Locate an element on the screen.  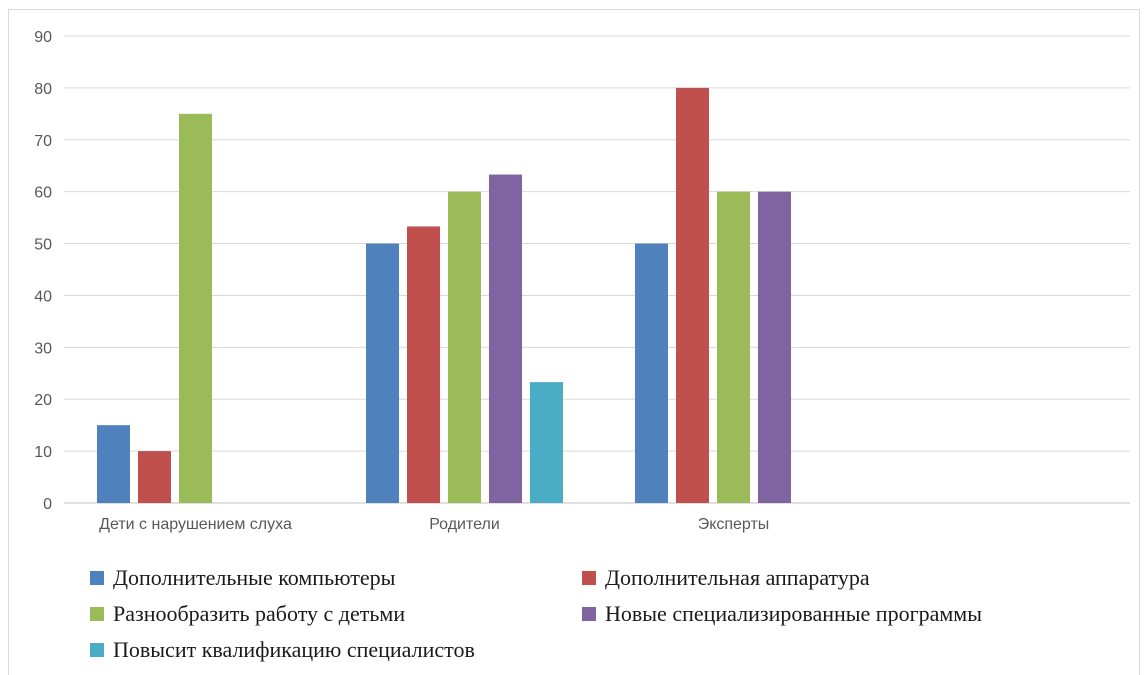
y-tick-label-90: 90 is located at coordinates (43, 37).